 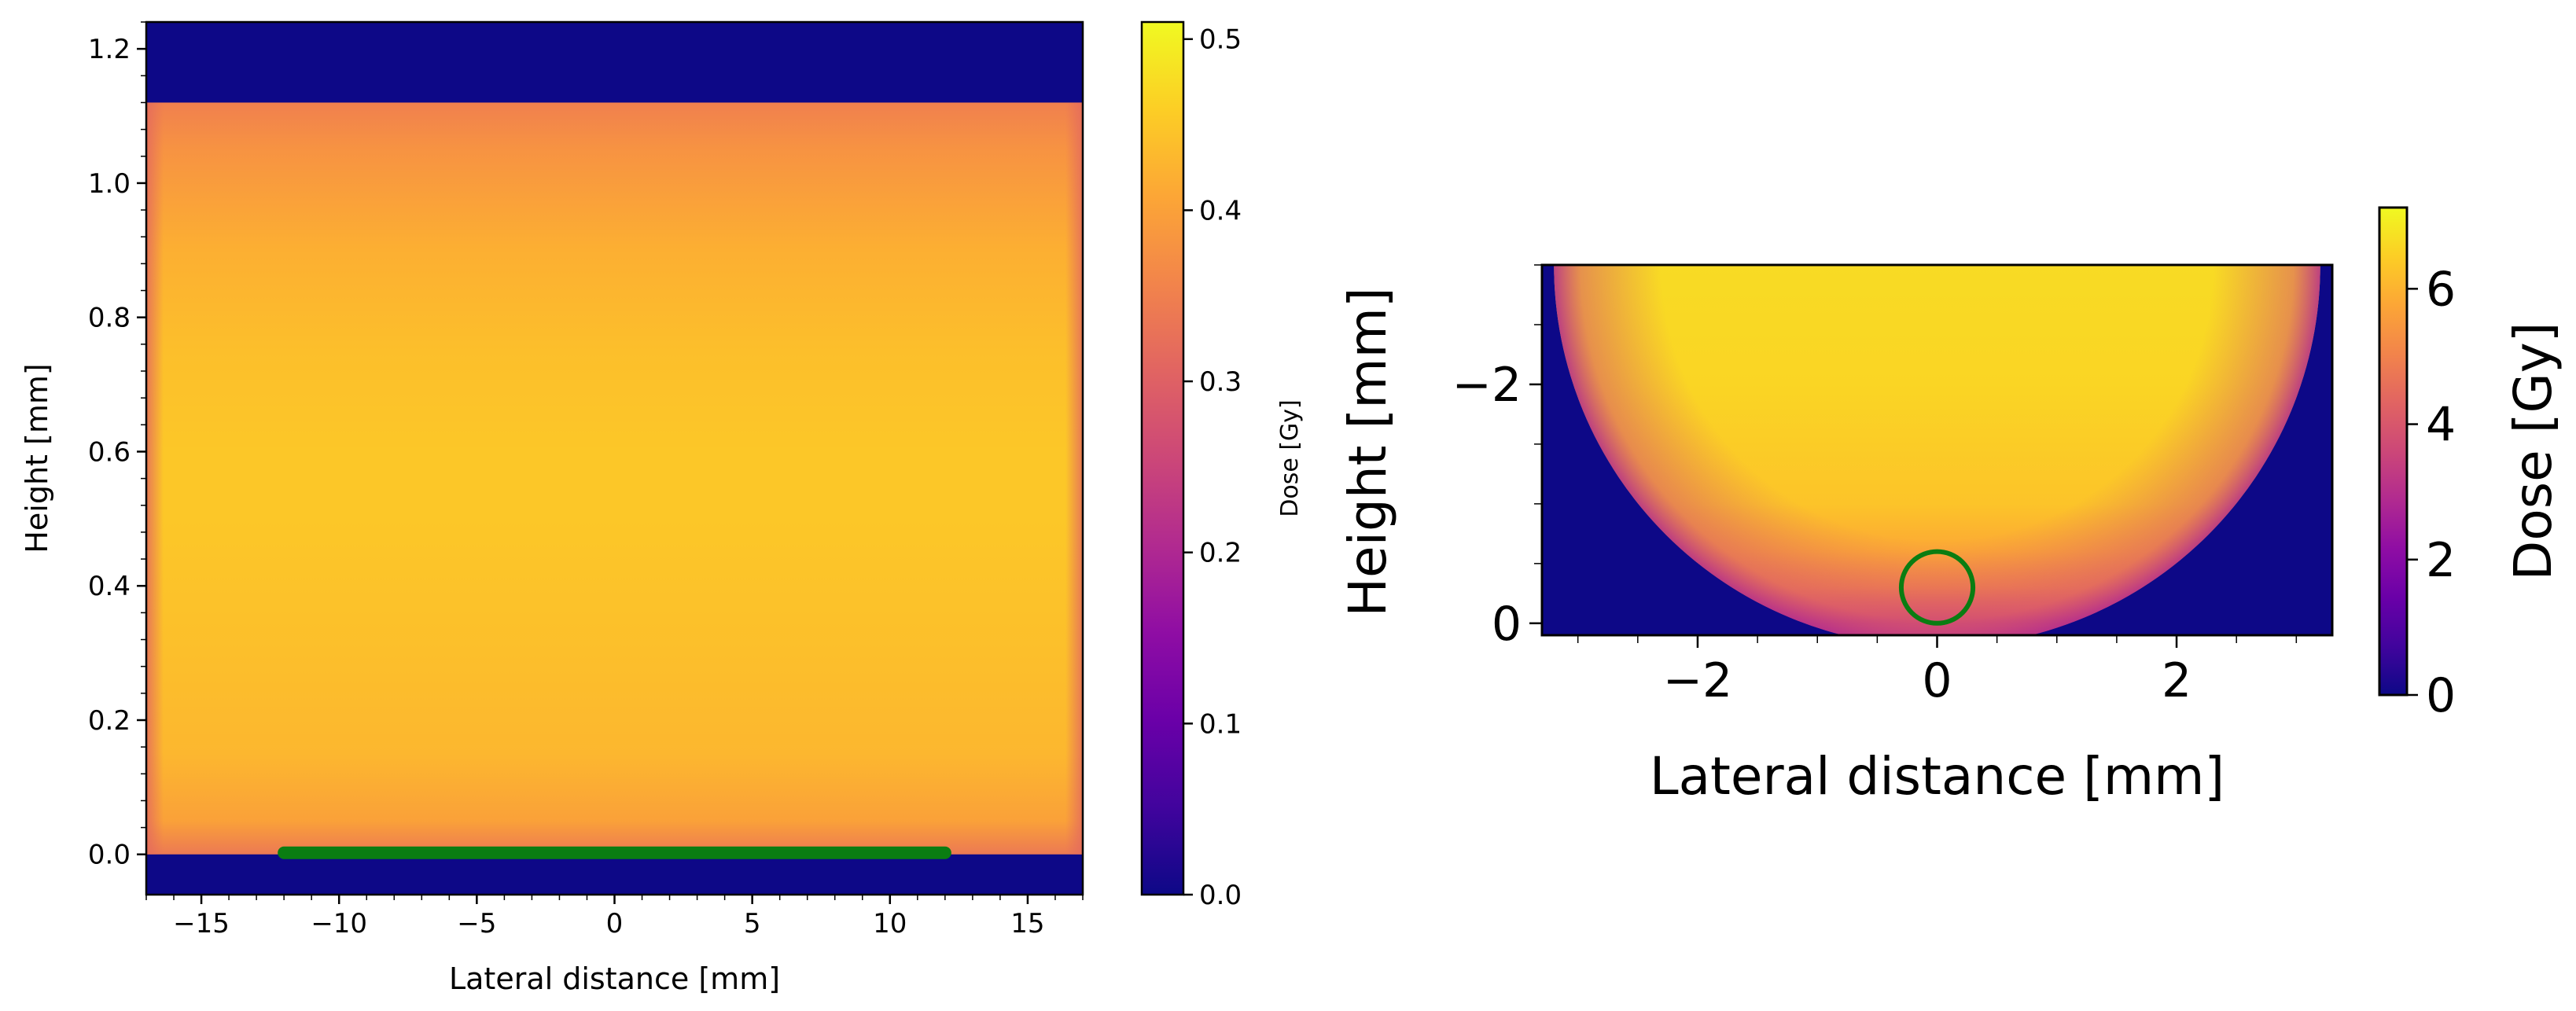 What do you see at coordinates (2441, 560) in the screenshot?
I see `right-colorbar-tick-label: 2` at bounding box center [2441, 560].